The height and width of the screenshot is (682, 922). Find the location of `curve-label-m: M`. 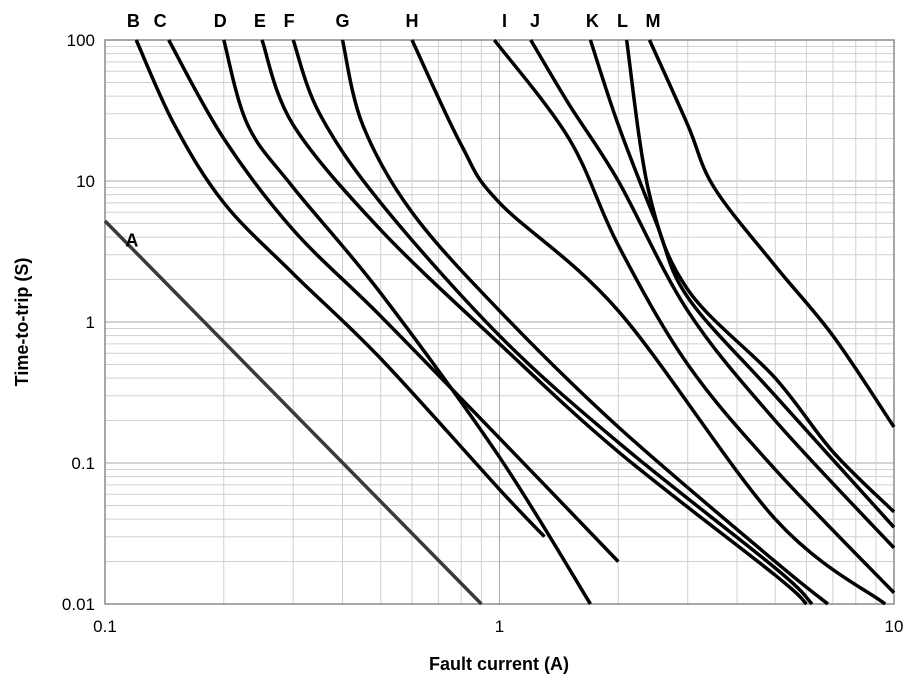

curve-label-m: M is located at coordinates (653, 21).